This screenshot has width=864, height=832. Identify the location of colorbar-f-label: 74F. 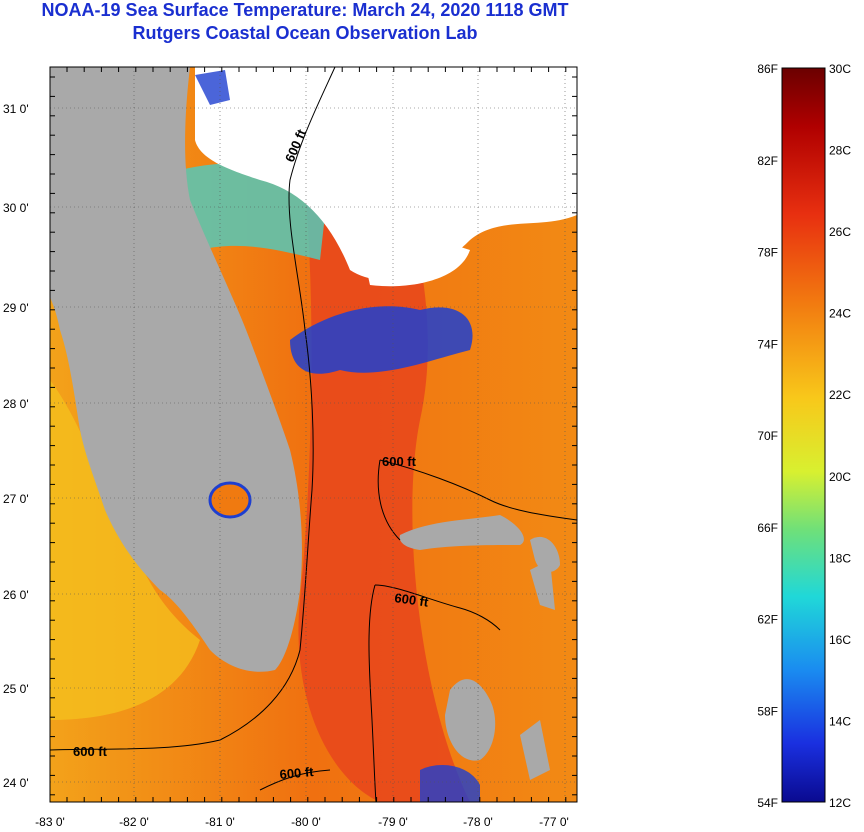
(767, 344).